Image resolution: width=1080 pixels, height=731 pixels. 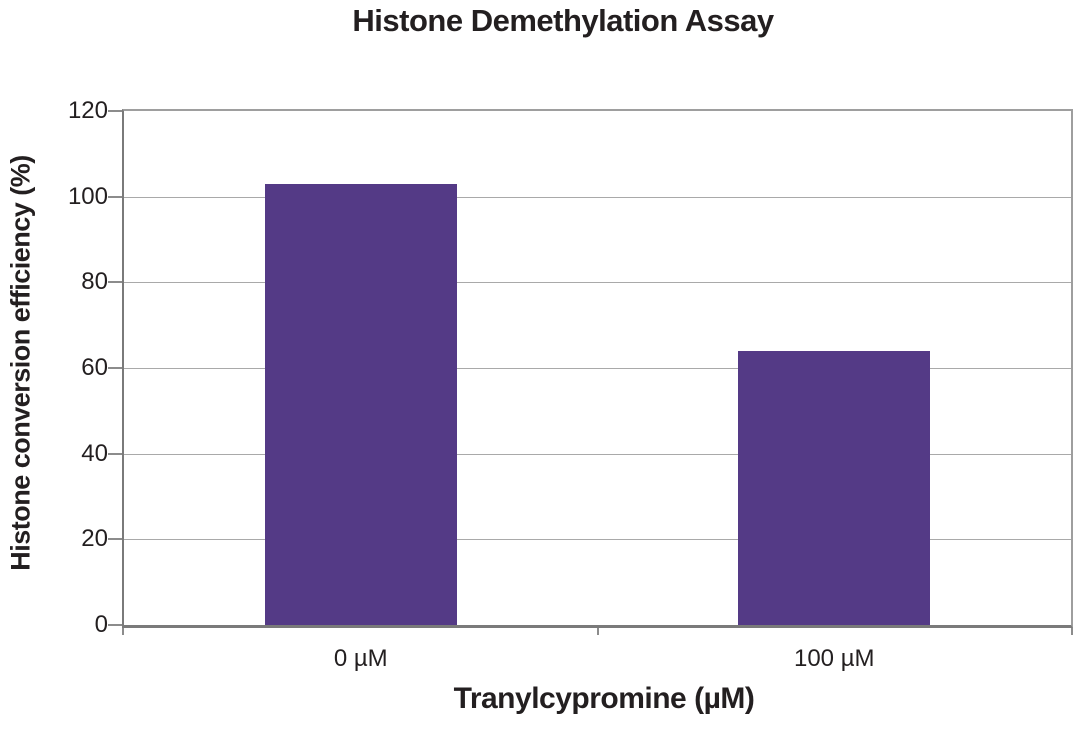 I want to click on y-tick-label-40: 40, so click(x=94, y=453).